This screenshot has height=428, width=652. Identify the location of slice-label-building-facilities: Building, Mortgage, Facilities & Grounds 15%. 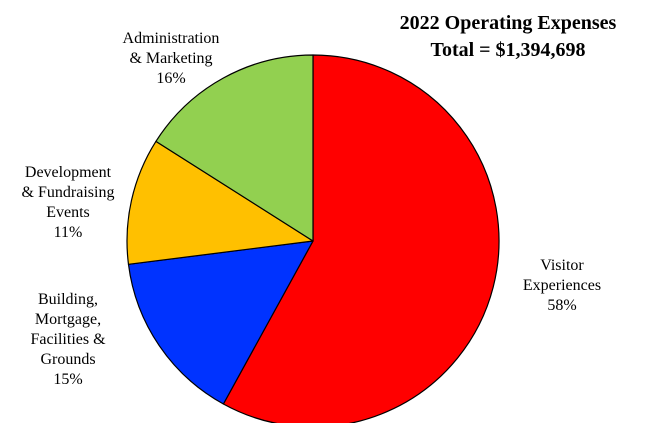
(68, 339).